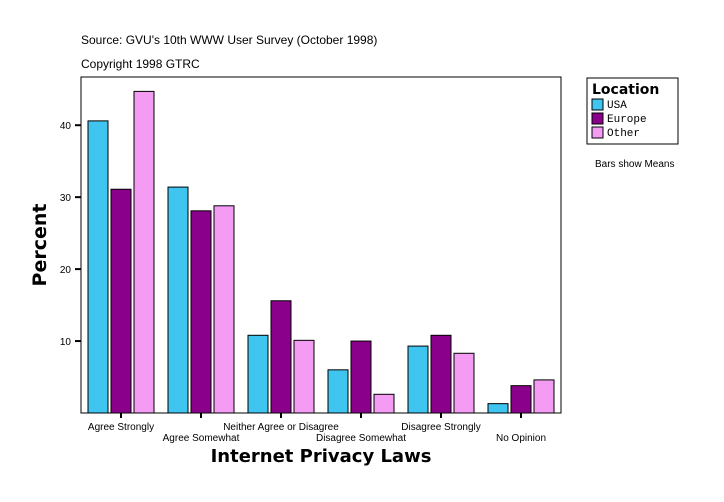 This screenshot has width=724, height=502. What do you see at coordinates (627, 120) in the screenshot?
I see `legend-label: Europe` at bounding box center [627, 120].